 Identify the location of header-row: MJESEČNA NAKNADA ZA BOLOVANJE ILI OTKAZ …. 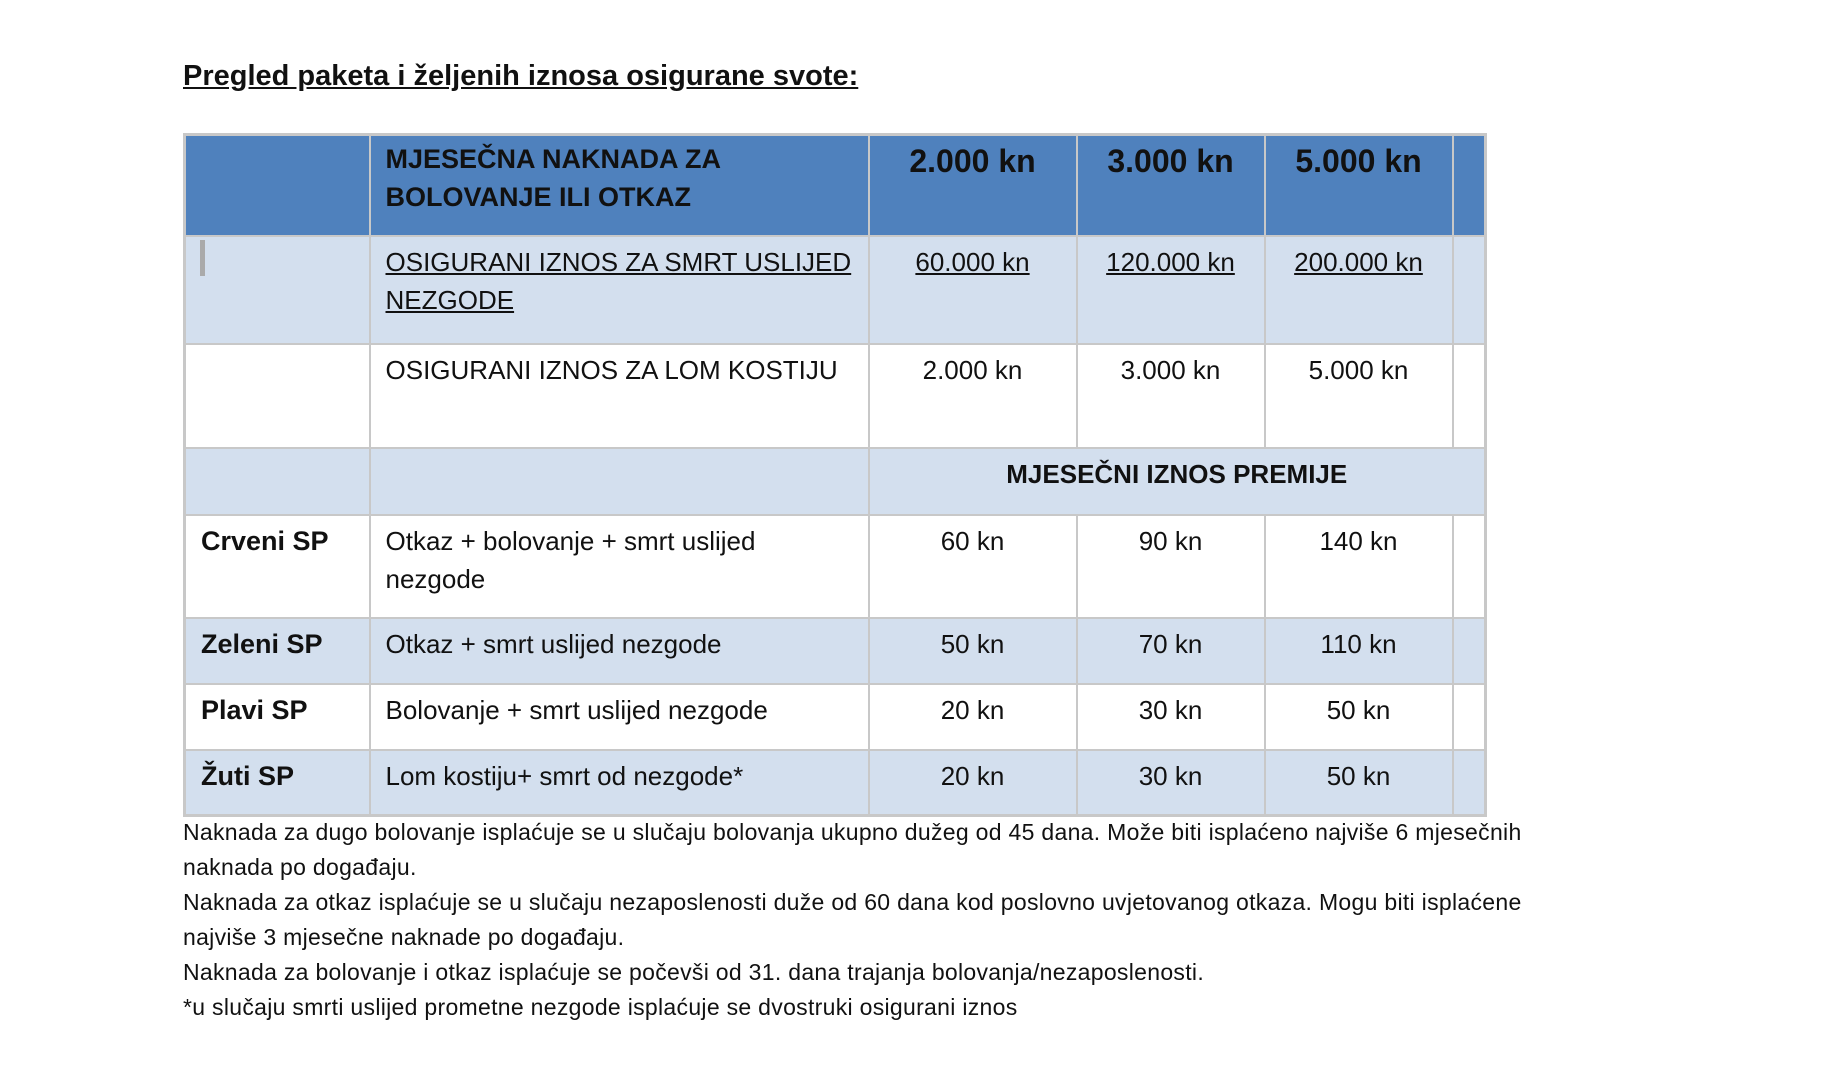
(835, 185).